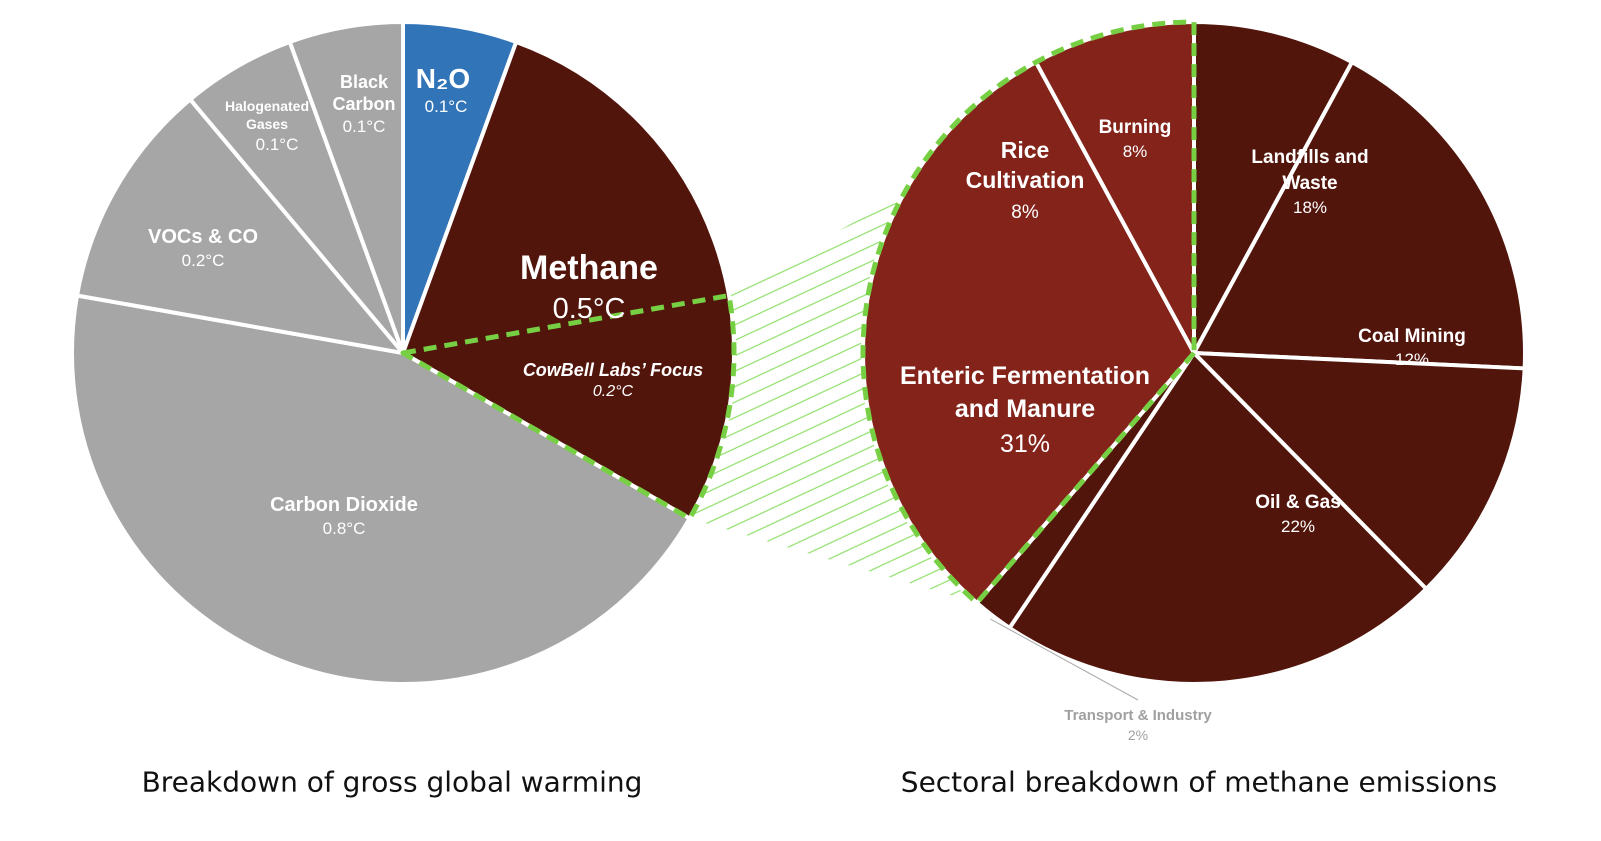 Image resolution: width=1601 pixels, height=841 pixels. What do you see at coordinates (1025, 376) in the screenshot?
I see `enteric-label: Enteric Fermentation` at bounding box center [1025, 376].